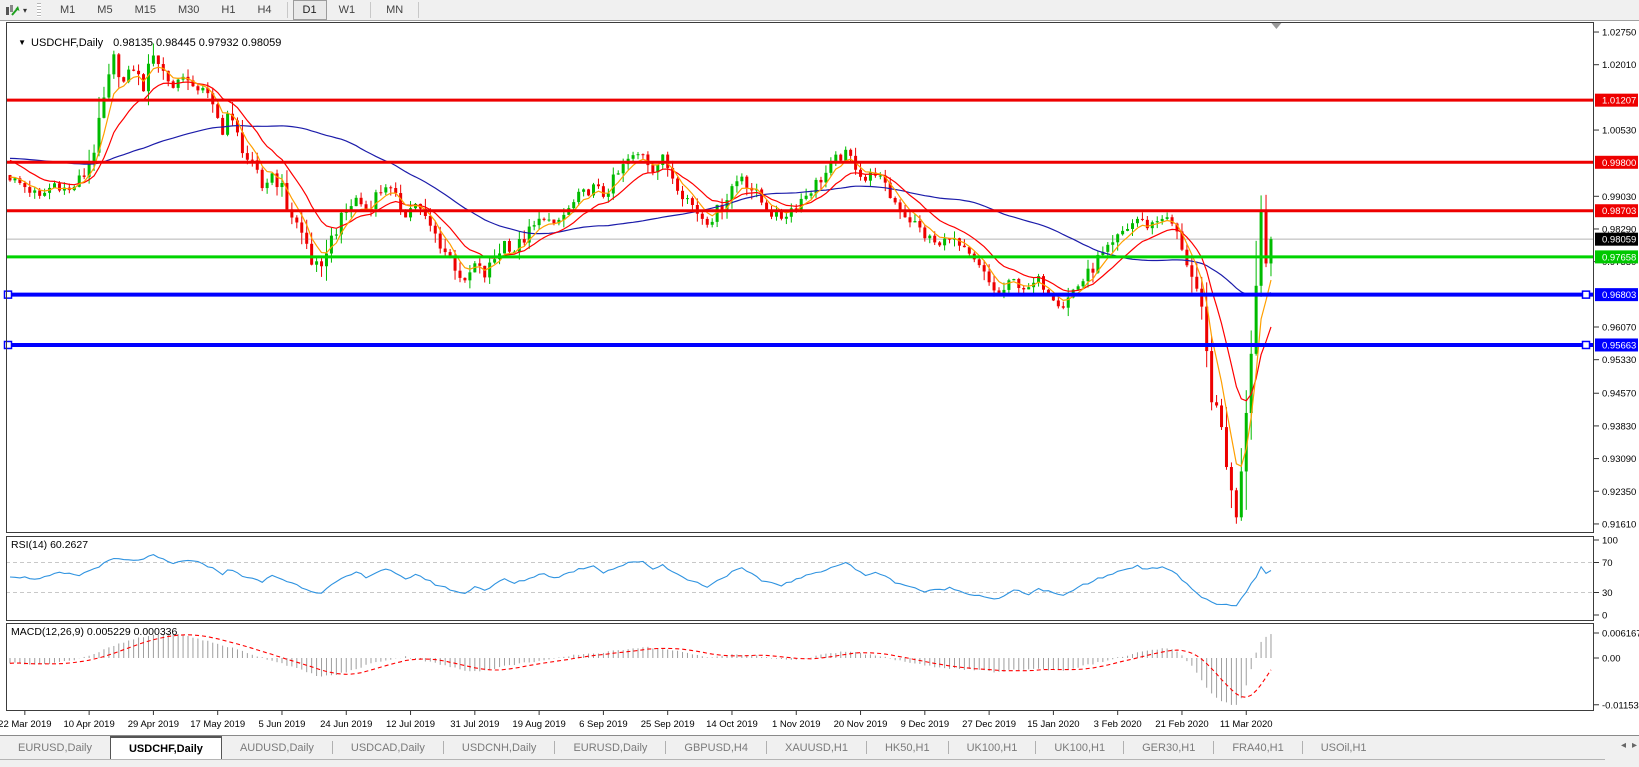  What do you see at coordinates (153, 724) in the screenshot?
I see `date-tick-label: 29 Apr 2019` at bounding box center [153, 724].